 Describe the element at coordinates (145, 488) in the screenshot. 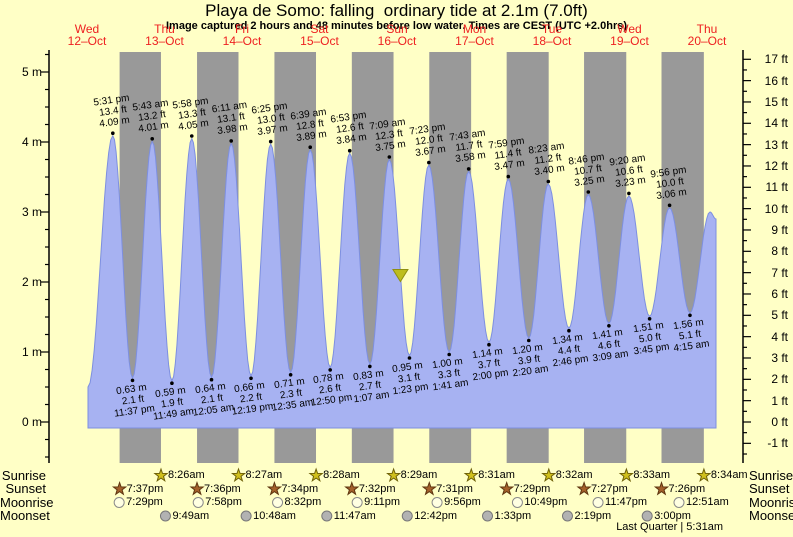

I see `sunset-time: 7:37pm` at that location.